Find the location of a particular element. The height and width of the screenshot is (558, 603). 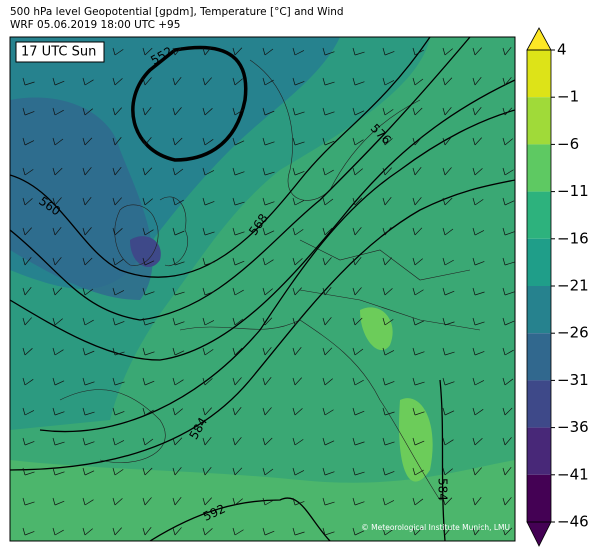

colorbar: 4 −1 −6 −11 −16 −21 −26 −31 −36 −41 −46 is located at coordinates (557, 287).